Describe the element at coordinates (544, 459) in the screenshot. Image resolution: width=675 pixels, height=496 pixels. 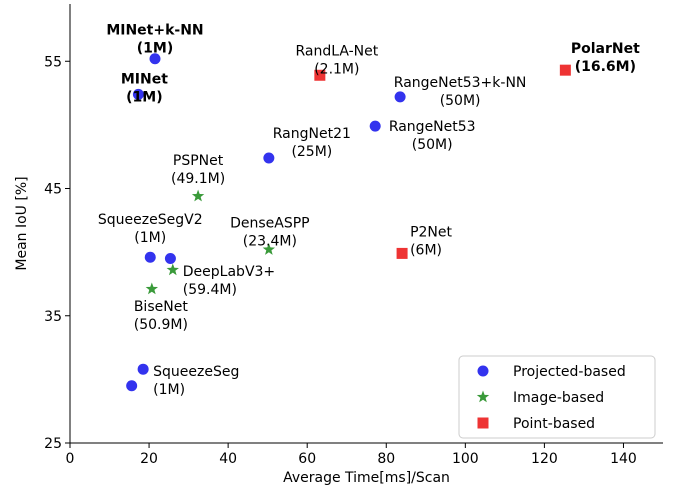
I see `x-tick-label: 120` at that location.